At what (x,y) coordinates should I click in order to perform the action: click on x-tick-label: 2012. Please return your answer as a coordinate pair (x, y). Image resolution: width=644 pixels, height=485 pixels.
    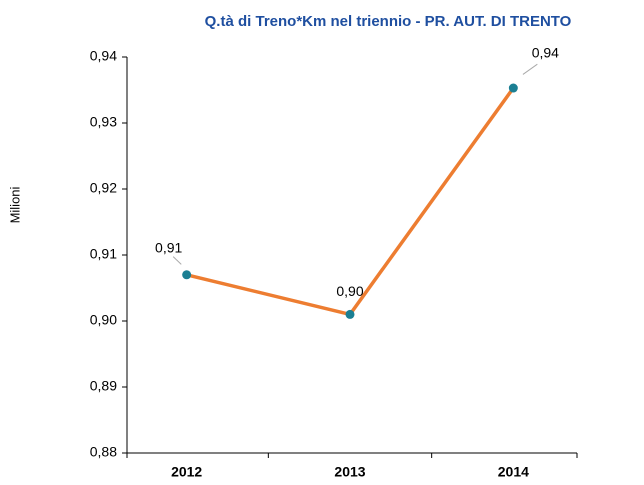
    Looking at the image, I should click on (186, 472).